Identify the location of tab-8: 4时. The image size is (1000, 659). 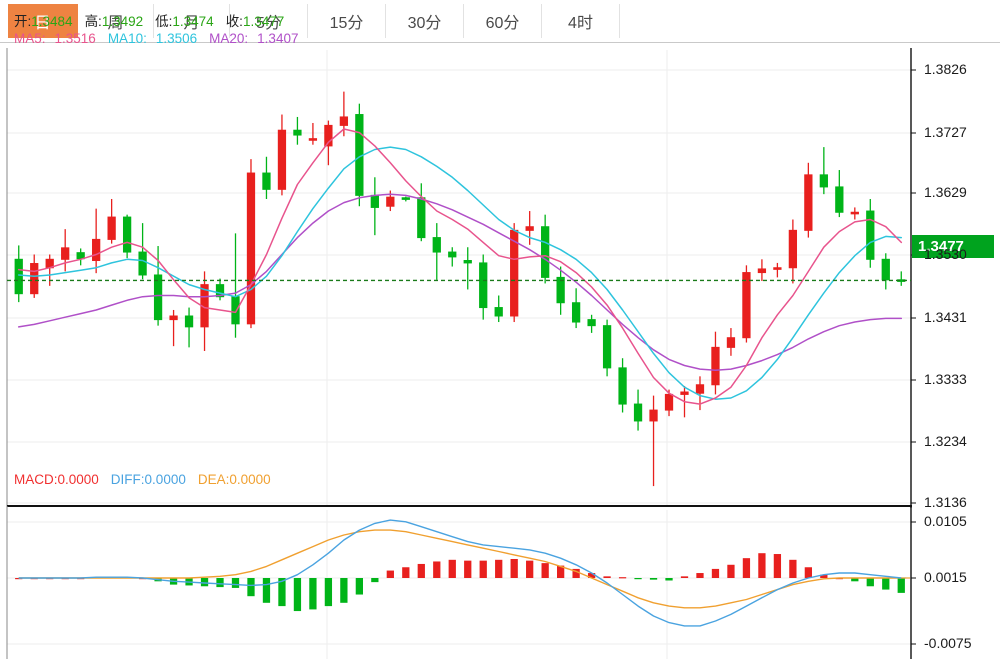
(581, 21).